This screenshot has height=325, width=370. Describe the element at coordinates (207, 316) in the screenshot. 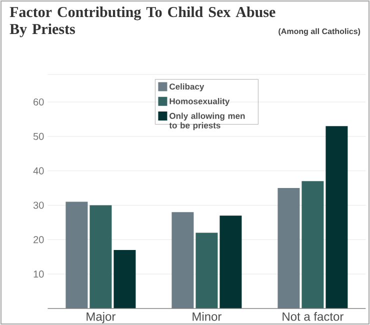

I see `x-tick-label: Minor` at that location.